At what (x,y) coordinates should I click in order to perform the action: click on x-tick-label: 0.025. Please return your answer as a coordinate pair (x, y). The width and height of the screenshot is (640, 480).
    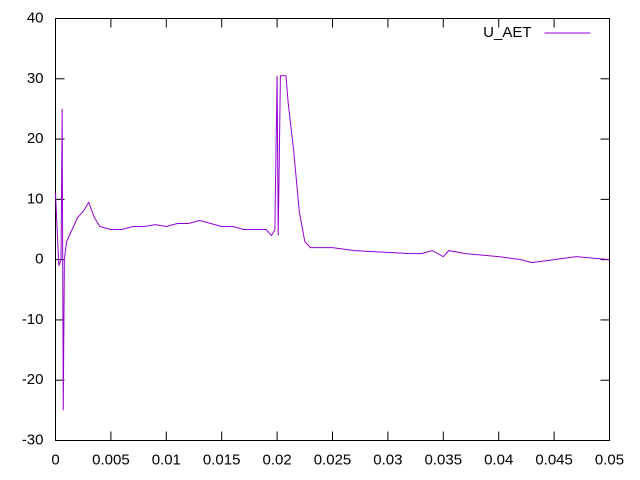
    Looking at the image, I should click on (333, 459).